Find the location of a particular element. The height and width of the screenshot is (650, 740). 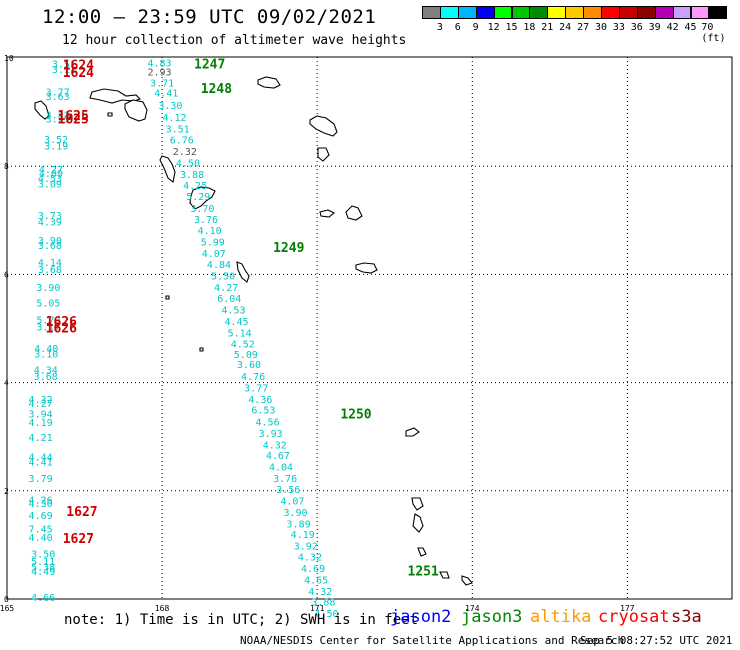

wave-height-value: 5.99 is located at coordinates (213, 242).